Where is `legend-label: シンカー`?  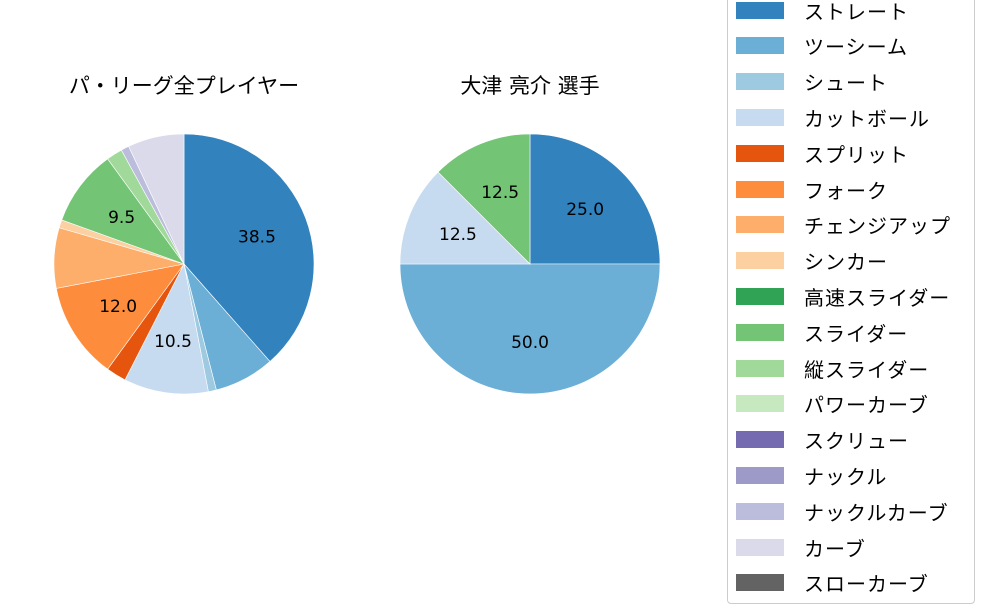
legend-label: シンカー is located at coordinates (846, 262).